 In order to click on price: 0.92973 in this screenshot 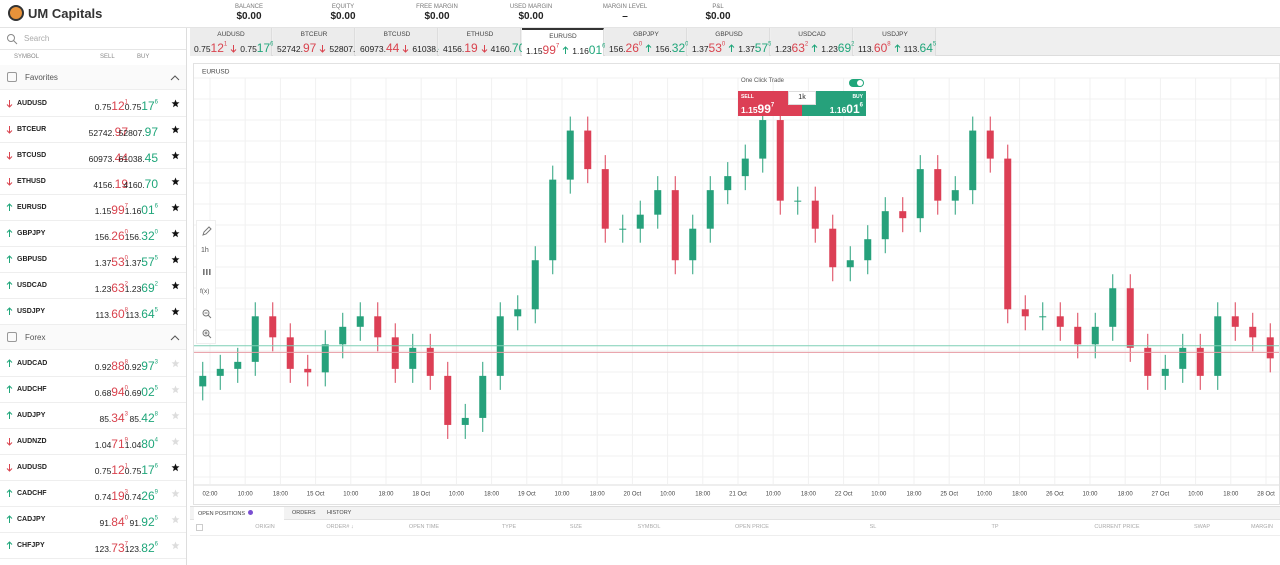, I will do `click(141, 366)`.